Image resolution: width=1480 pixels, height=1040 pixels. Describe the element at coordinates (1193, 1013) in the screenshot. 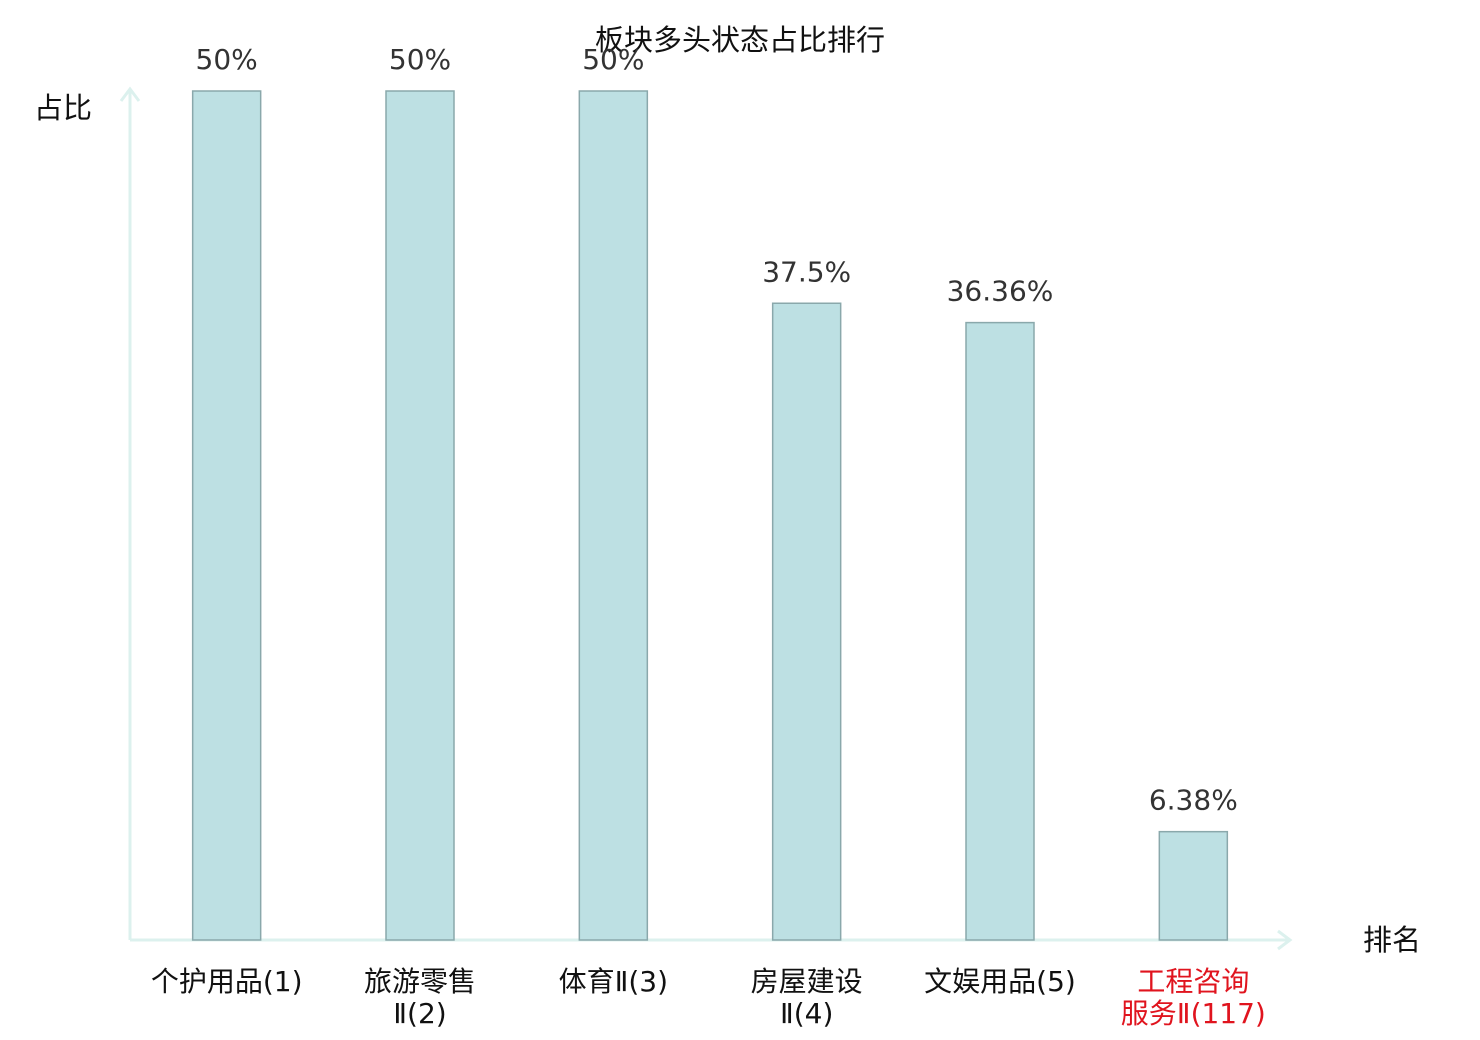

I see `x-tick-label: 服务Ⅱ(117)` at that location.